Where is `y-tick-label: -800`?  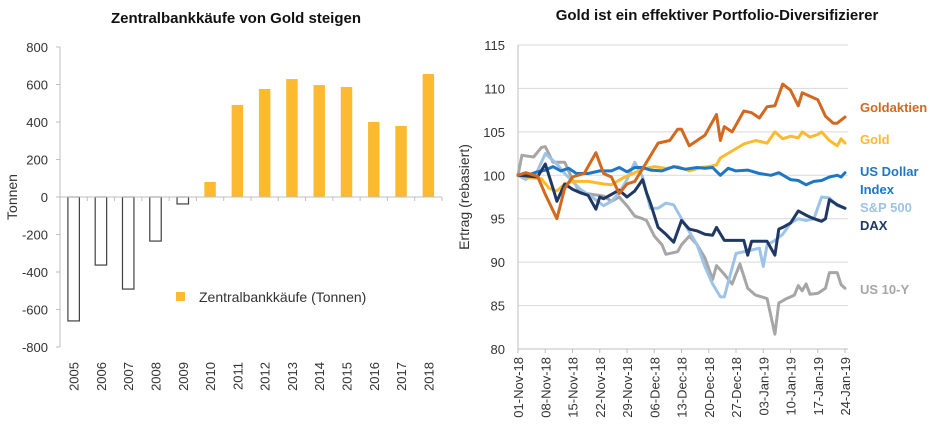
y-tick-label: -800 is located at coordinates (35, 347).